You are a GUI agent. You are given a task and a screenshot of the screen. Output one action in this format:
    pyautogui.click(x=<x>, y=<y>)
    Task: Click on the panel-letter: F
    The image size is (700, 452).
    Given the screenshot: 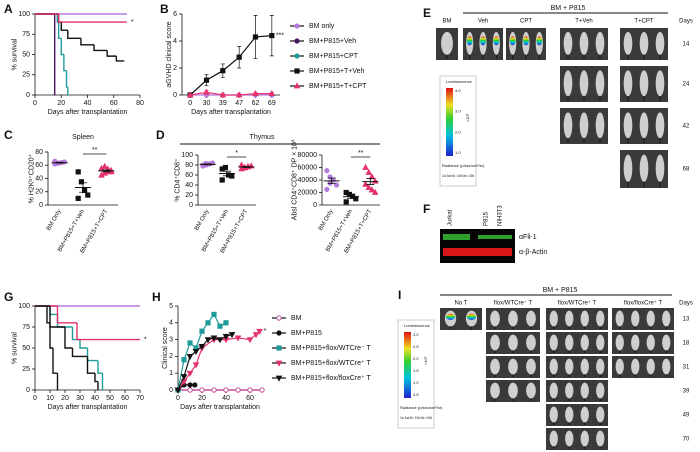 What is the action you would take?
    pyautogui.click(x=426, y=209)
    